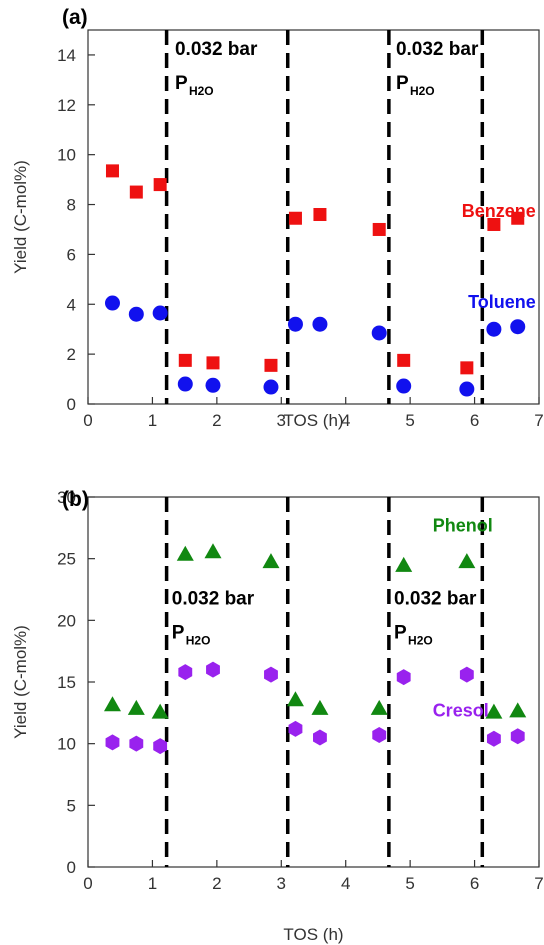  I want to click on y-tick-label: 5, so click(71, 805).